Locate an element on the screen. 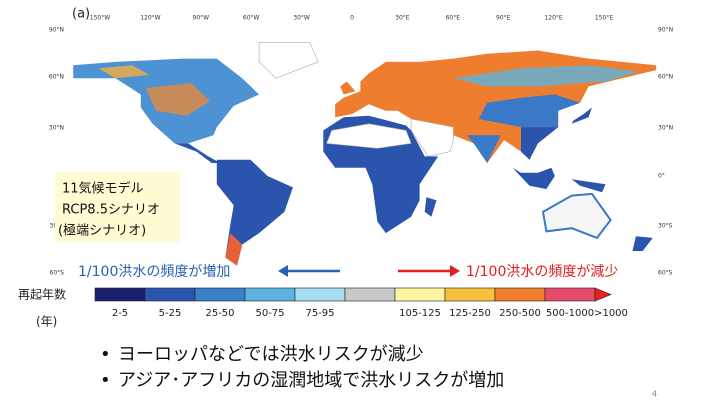 Image resolution: width=720 pixels, height=400 pixels. legend-label: 105-125 is located at coordinates (420, 313).